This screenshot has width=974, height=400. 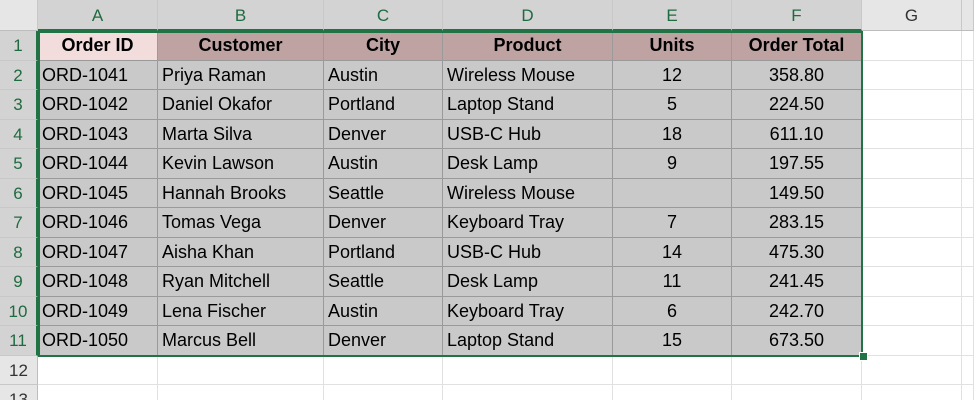 I want to click on row-header: 7, so click(x=19, y=223).